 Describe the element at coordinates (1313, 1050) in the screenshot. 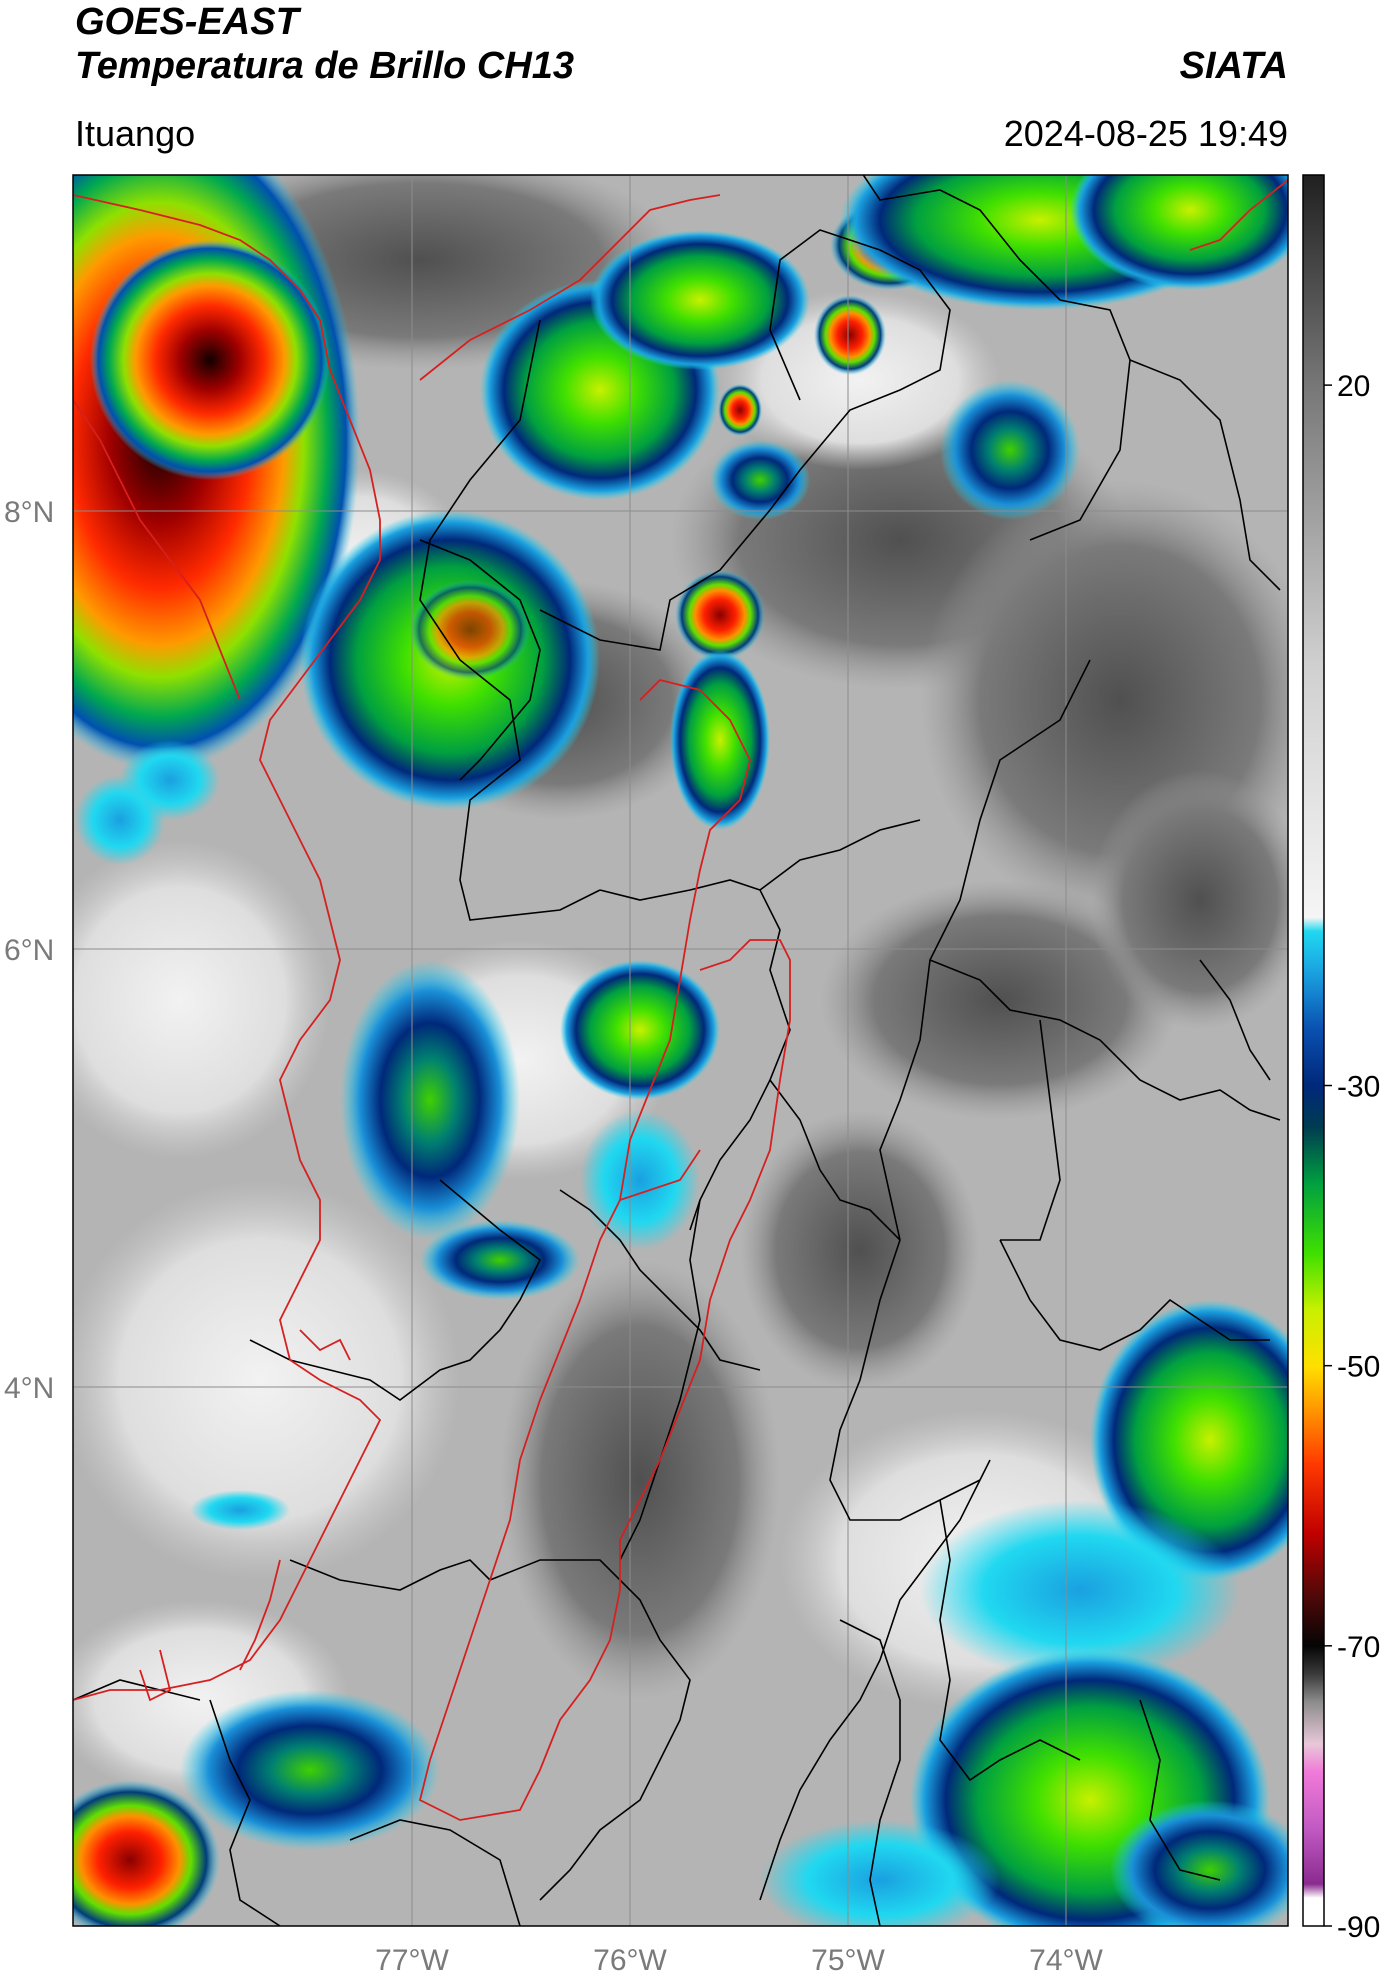

I see `colorbar-bar` at that location.